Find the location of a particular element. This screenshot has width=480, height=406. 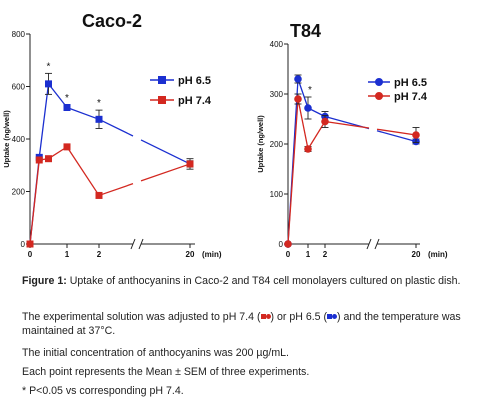

y-tick-label-t84: 400 is located at coordinates (277, 44).